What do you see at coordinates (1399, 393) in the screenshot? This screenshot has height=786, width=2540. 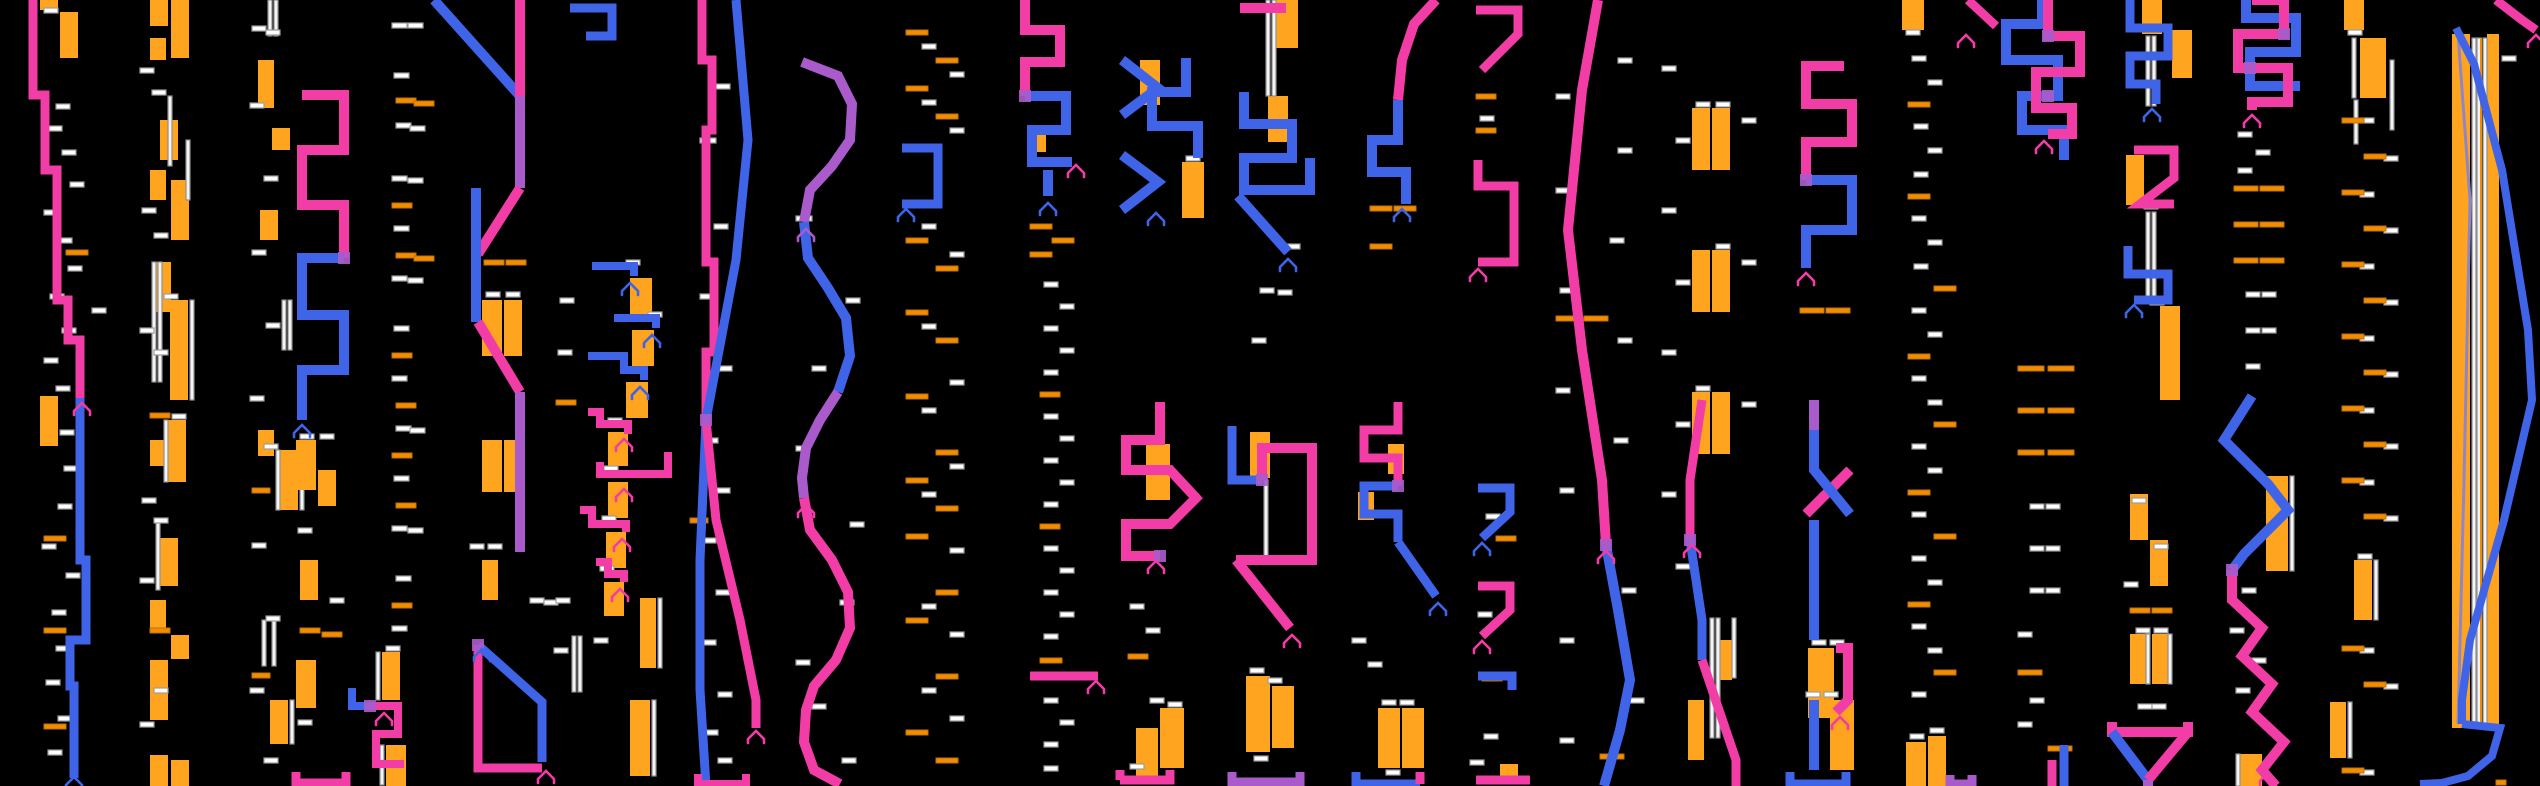 I see `lane-14-pink-blue-steps` at bounding box center [1399, 393].